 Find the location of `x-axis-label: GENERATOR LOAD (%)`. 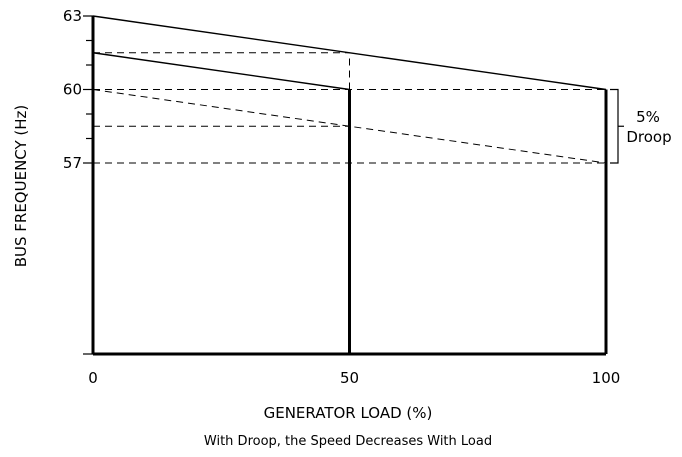

x-axis-label: GENERATOR LOAD (%) is located at coordinates (348, 413).